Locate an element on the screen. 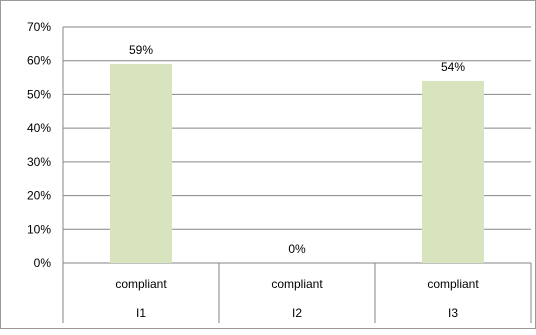  y-tick-label: 10% is located at coordinates (39, 229).